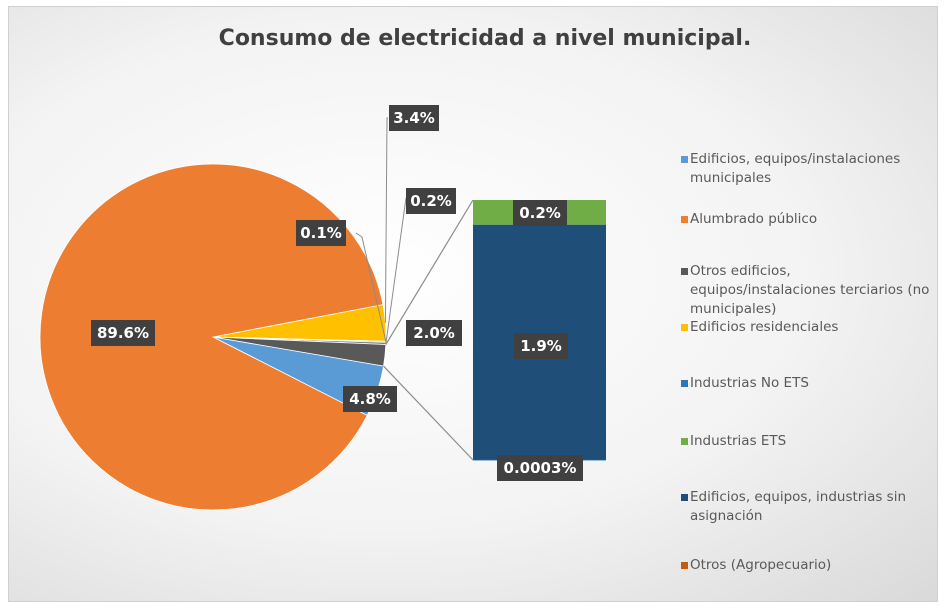 The width and height of the screenshot is (947, 609). I want to click on legend-label: Industrias No ETS, so click(749, 383).